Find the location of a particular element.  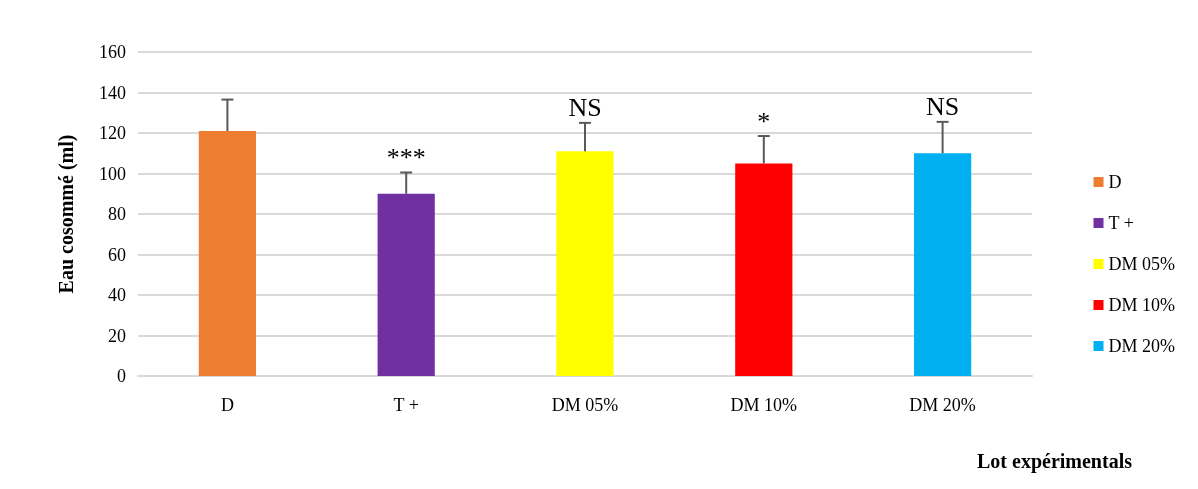

x-tick-label: D is located at coordinates (227, 405).